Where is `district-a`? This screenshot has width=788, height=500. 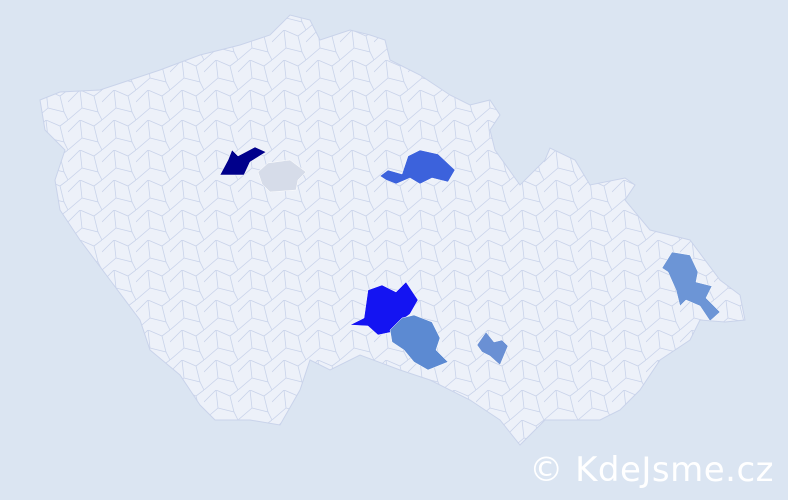
district-a is located at coordinates (243, 161).